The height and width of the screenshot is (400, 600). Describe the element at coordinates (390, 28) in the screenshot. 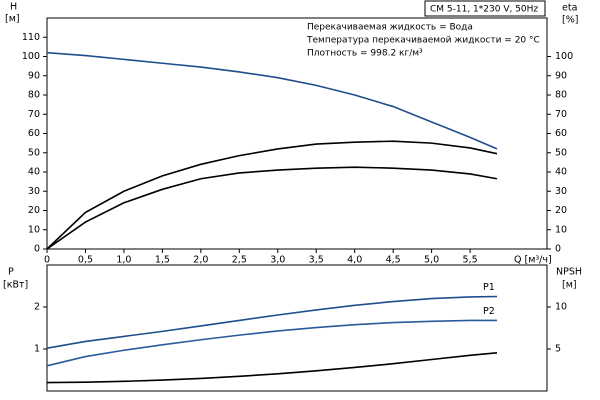

I see `annotation: Перекачиваемая жидкость = Вода` at that location.